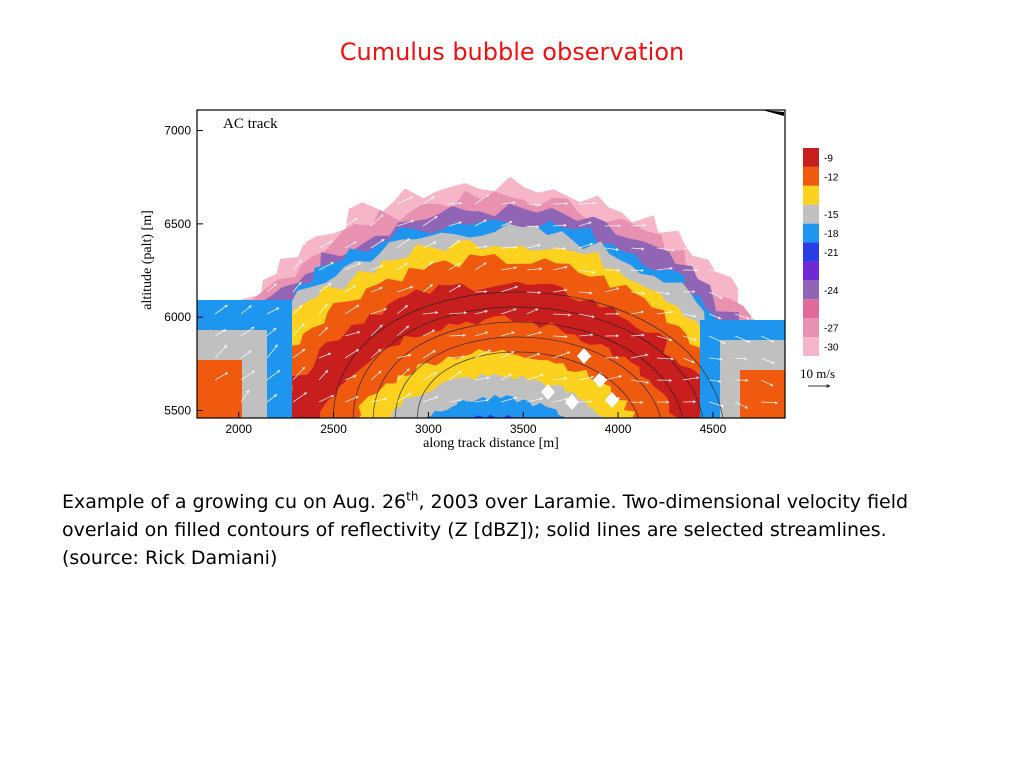  Describe the element at coordinates (831, 215) in the screenshot. I see `colorbar-label: -15` at that location.